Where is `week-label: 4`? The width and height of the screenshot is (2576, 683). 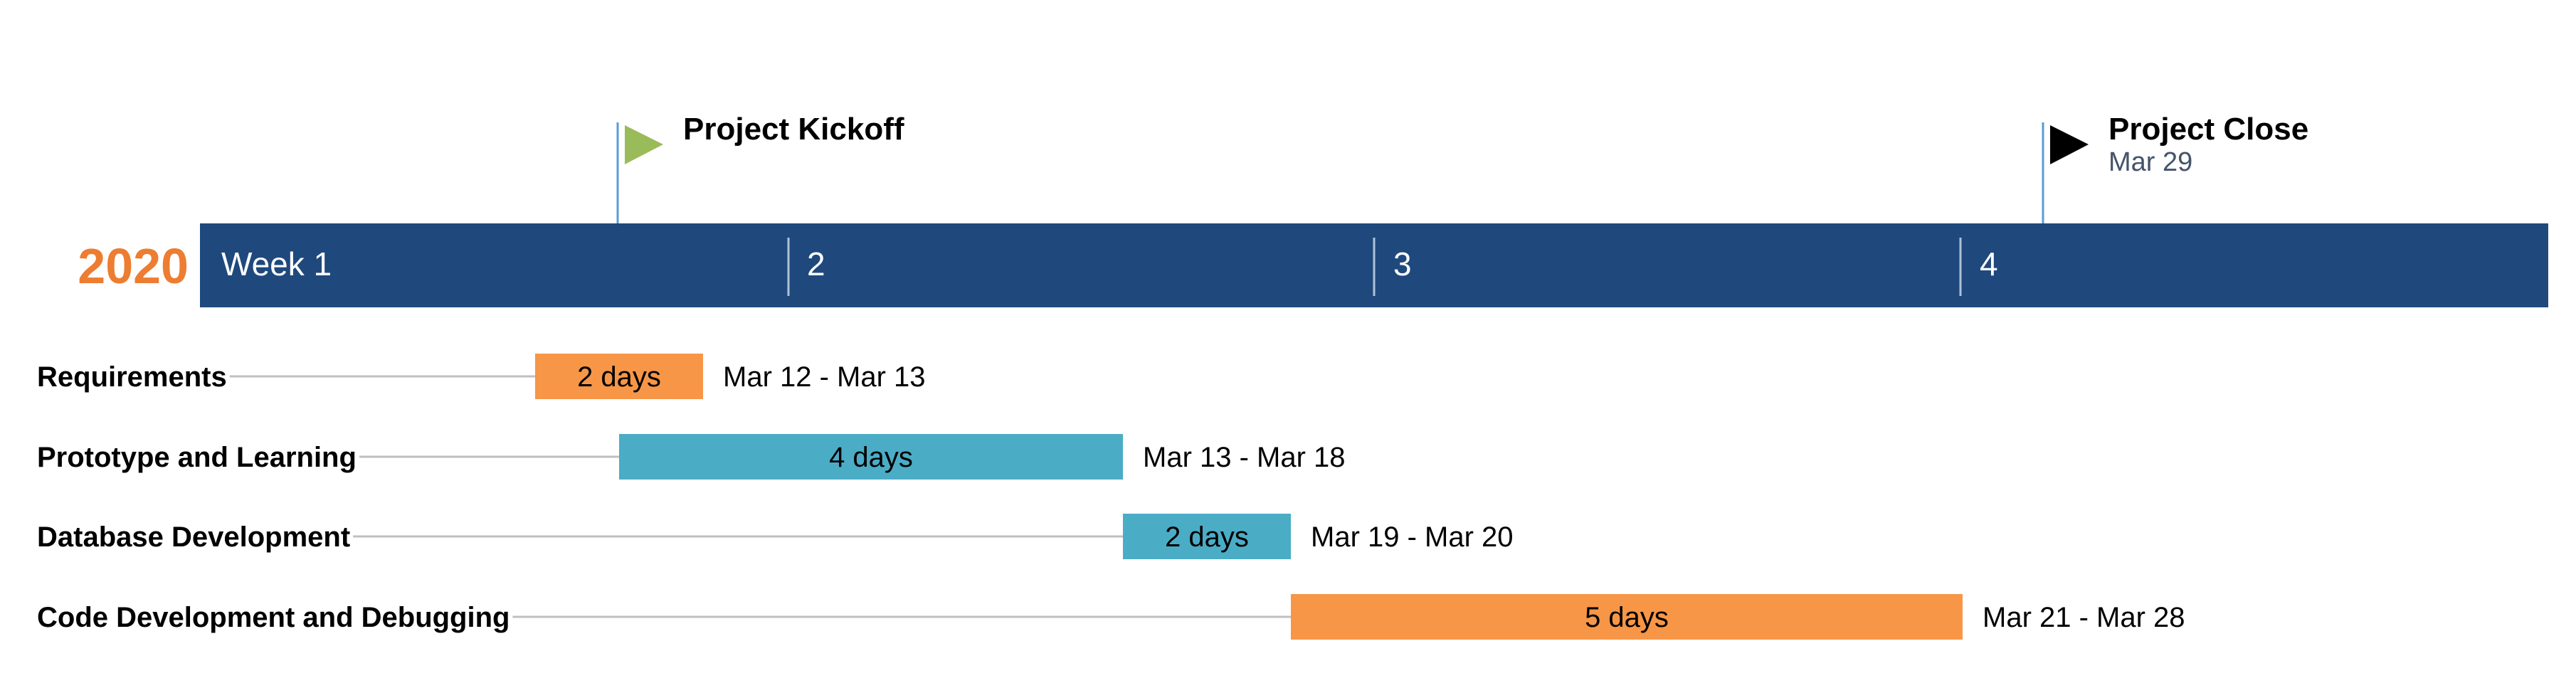
week-label: 4 is located at coordinates (1989, 263).